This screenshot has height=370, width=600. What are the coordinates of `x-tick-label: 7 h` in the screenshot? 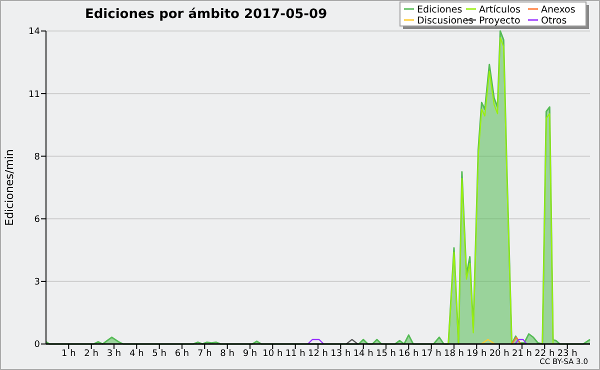 It's located at (205, 354).